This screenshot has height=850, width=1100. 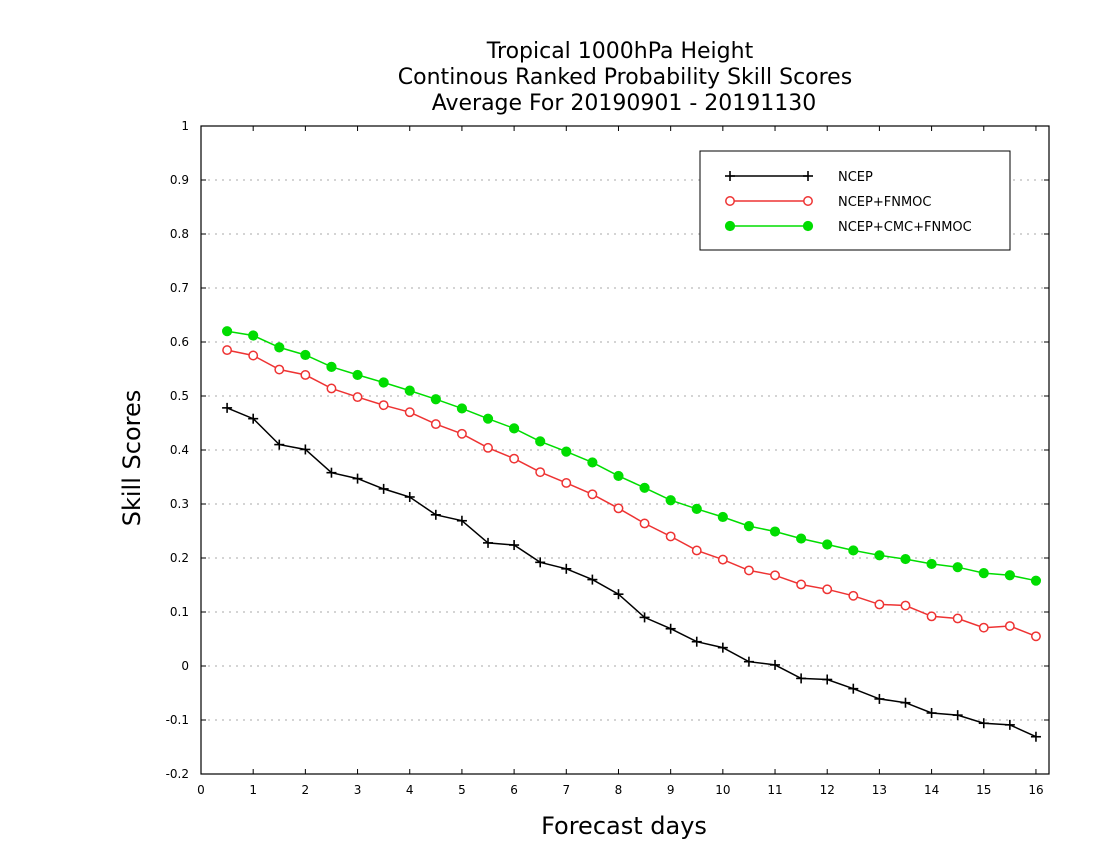 I want to click on y-tick-label: 1, so click(x=185, y=126).